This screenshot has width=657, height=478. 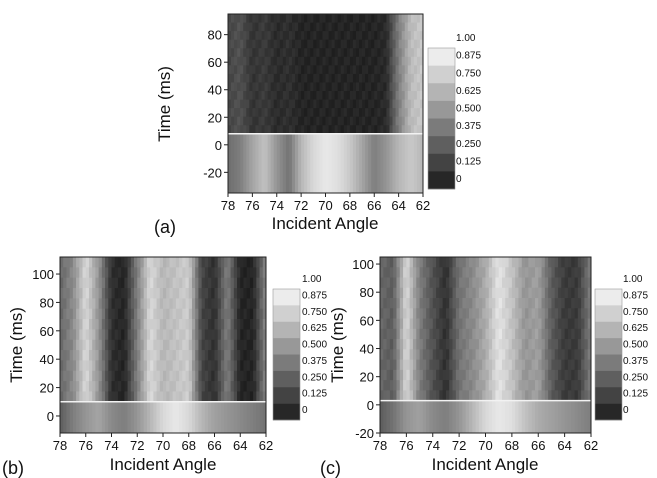 I want to click on colorbar-label: 0.125, so click(x=468, y=161).